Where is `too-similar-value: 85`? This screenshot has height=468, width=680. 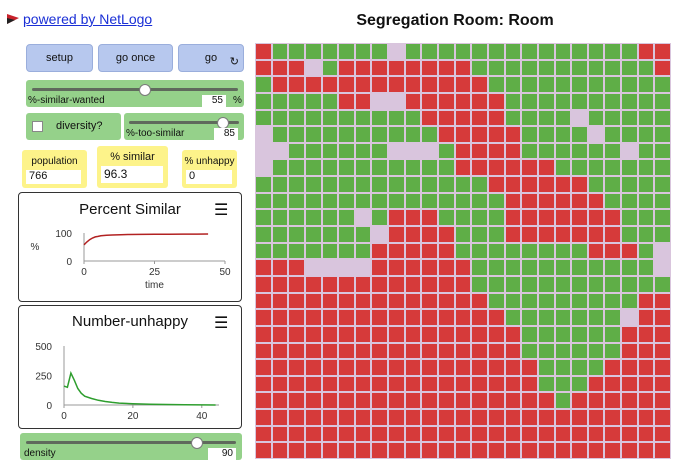 too-similar-value: 85 is located at coordinates (226, 134).